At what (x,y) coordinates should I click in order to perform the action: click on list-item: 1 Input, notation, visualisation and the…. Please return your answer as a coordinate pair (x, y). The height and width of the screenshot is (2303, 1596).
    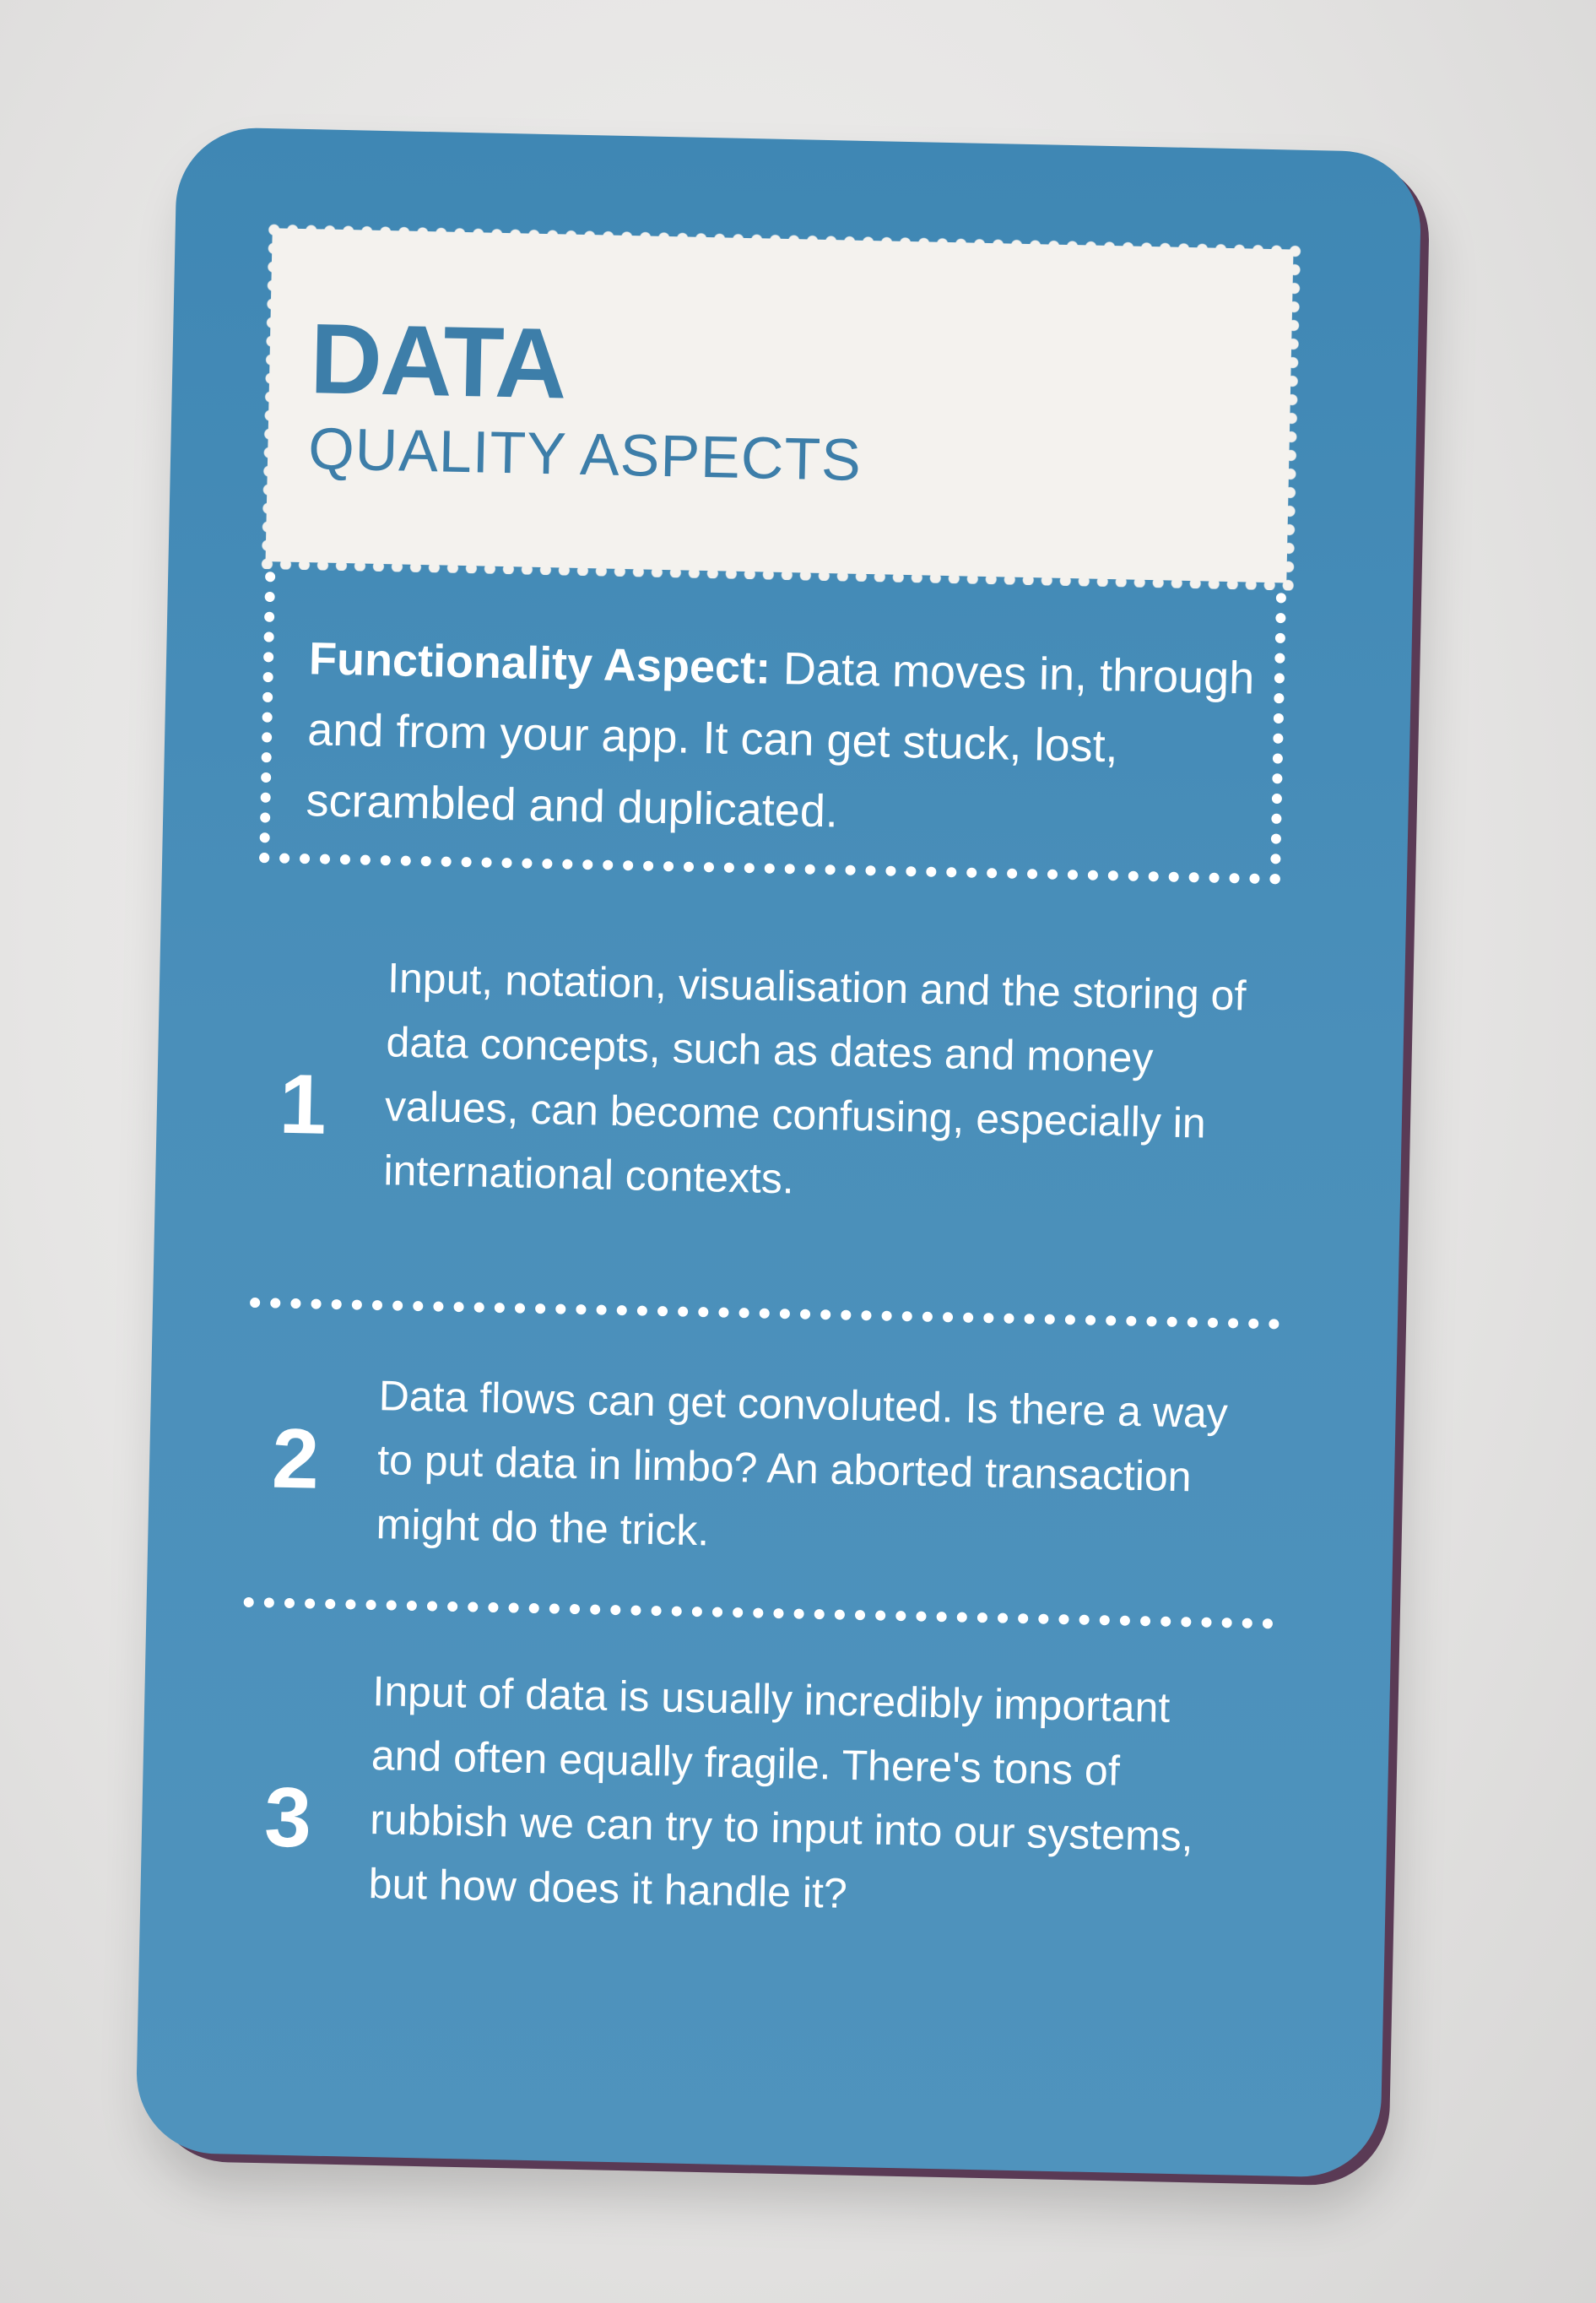
    Looking at the image, I should click on (769, 1114).